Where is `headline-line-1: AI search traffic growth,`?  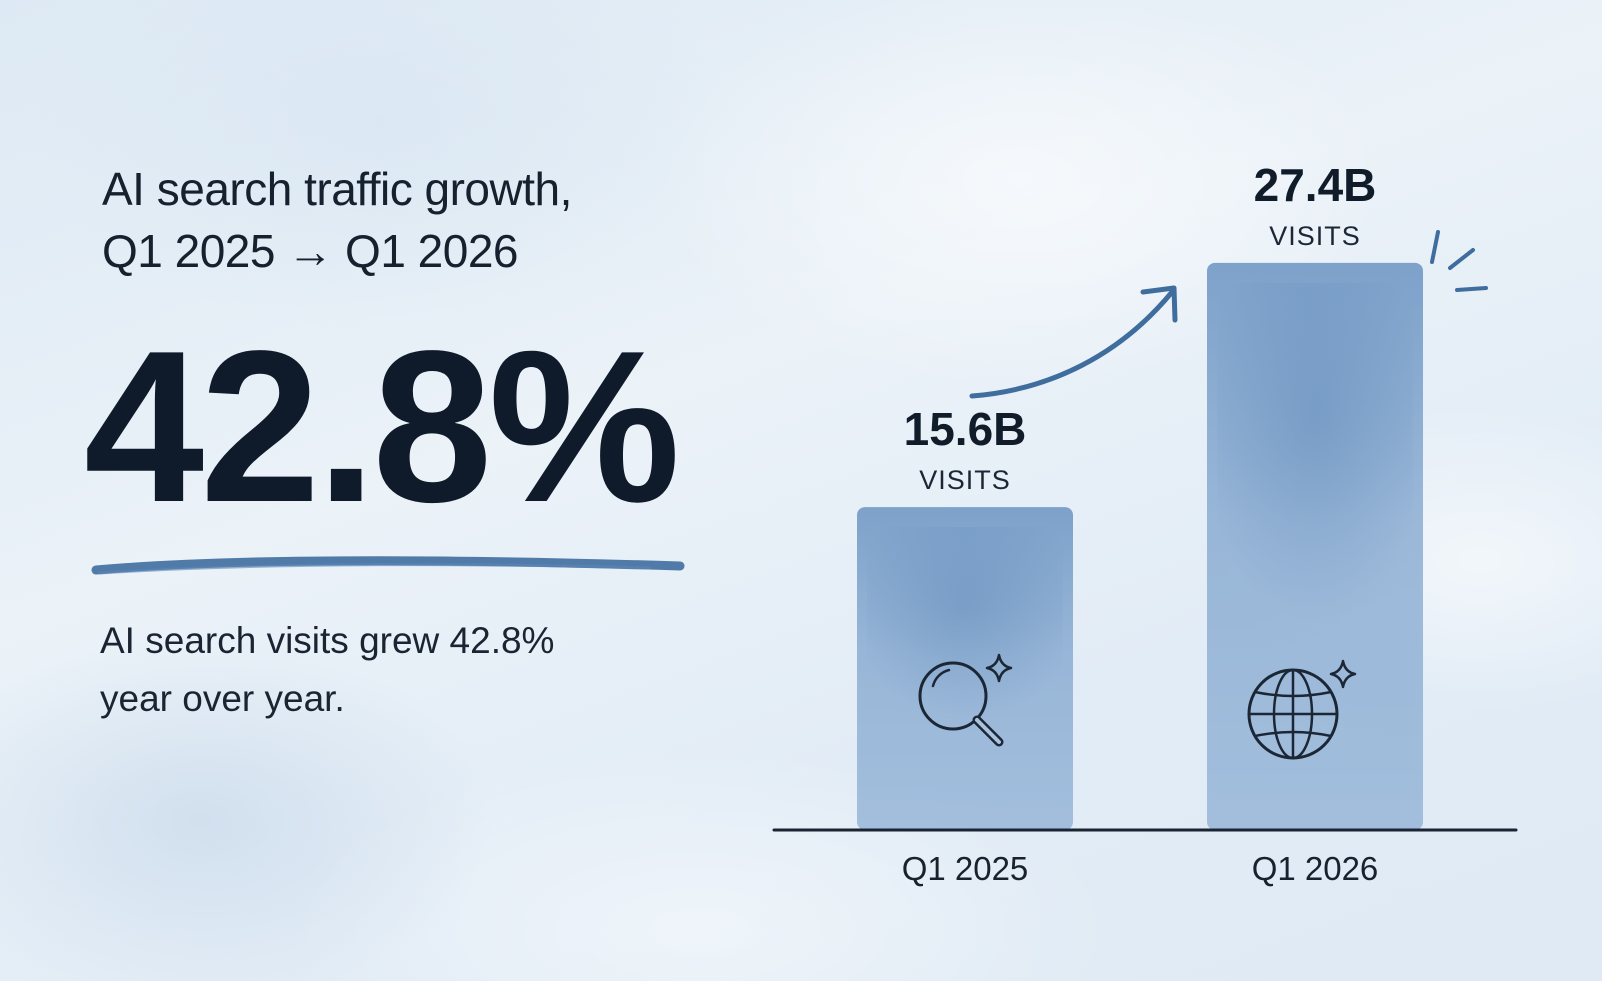
headline-line-1: AI search traffic growth, is located at coordinates (337, 189).